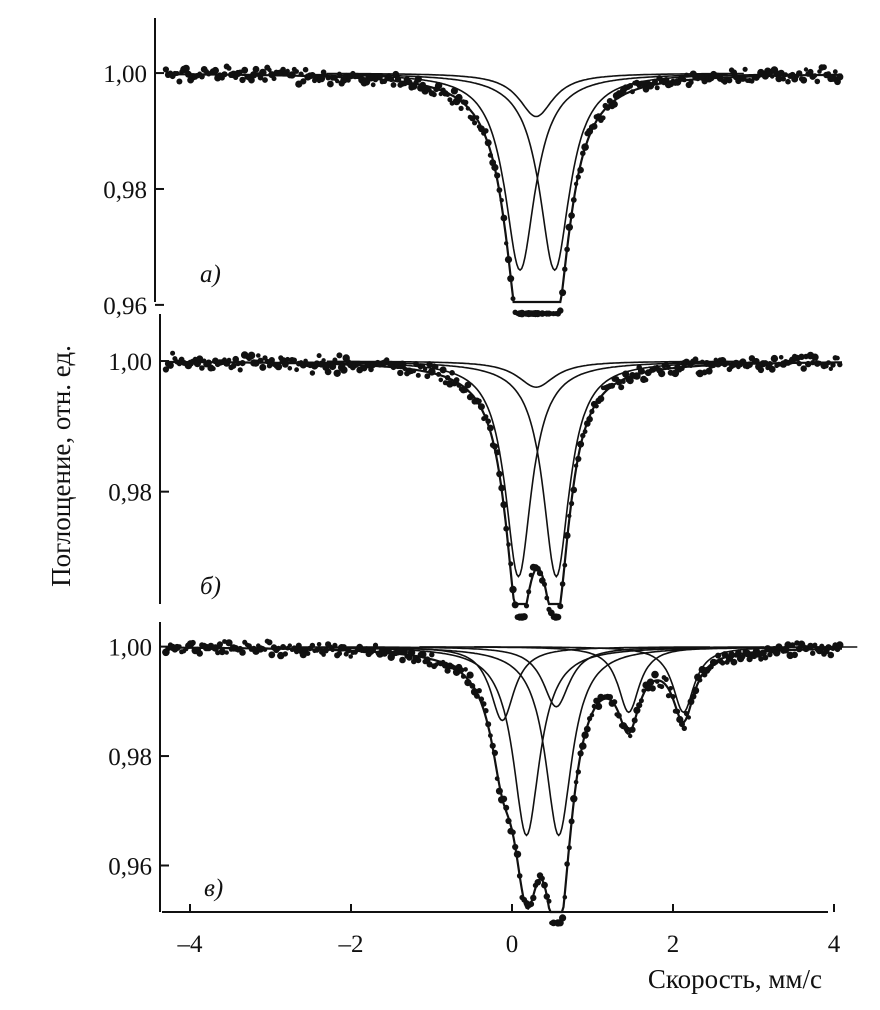  What do you see at coordinates (130, 866) in the screenshot?
I see `y-tick-label: 0,96` at bounding box center [130, 866].